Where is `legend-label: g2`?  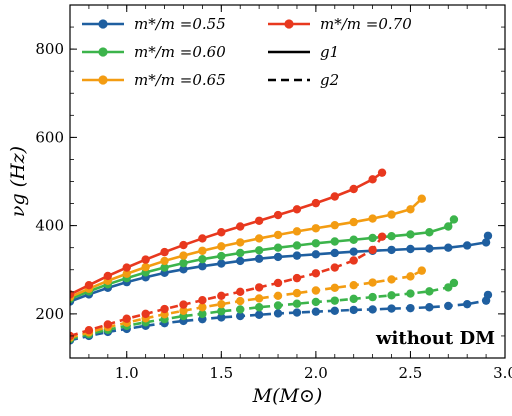
legend-label: g2 is located at coordinates (329, 80).